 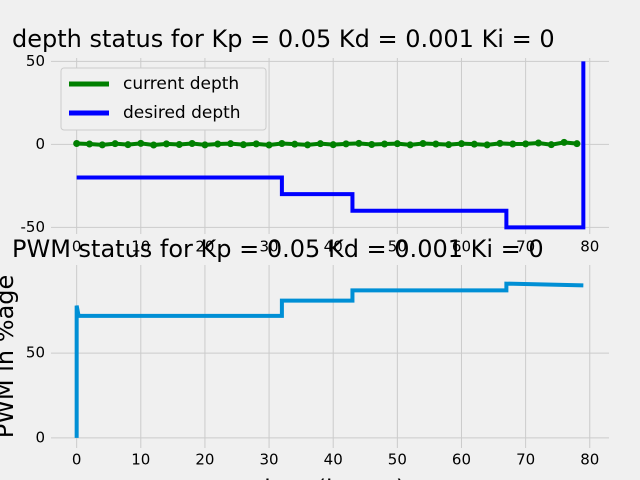 What do you see at coordinates (163, 99) in the screenshot?
I see `legend-box` at bounding box center [163, 99].